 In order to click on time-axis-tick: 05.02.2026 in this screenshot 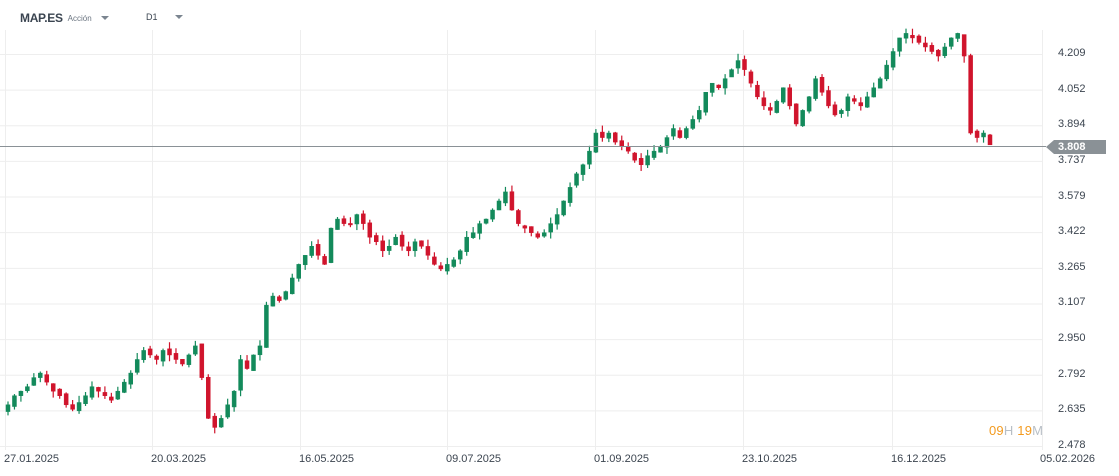, I will do `click(1068, 459)`.